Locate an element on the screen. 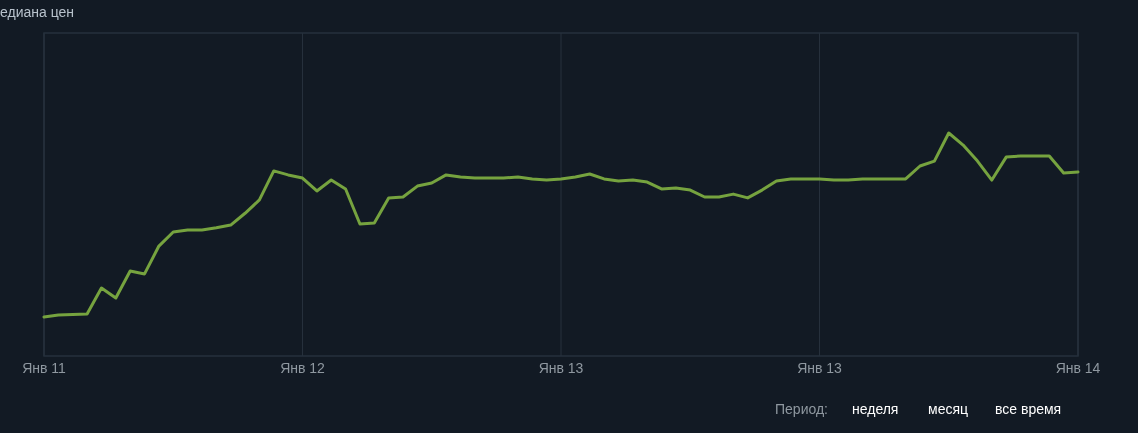  x-tick-label: Янв 12 is located at coordinates (303, 368).